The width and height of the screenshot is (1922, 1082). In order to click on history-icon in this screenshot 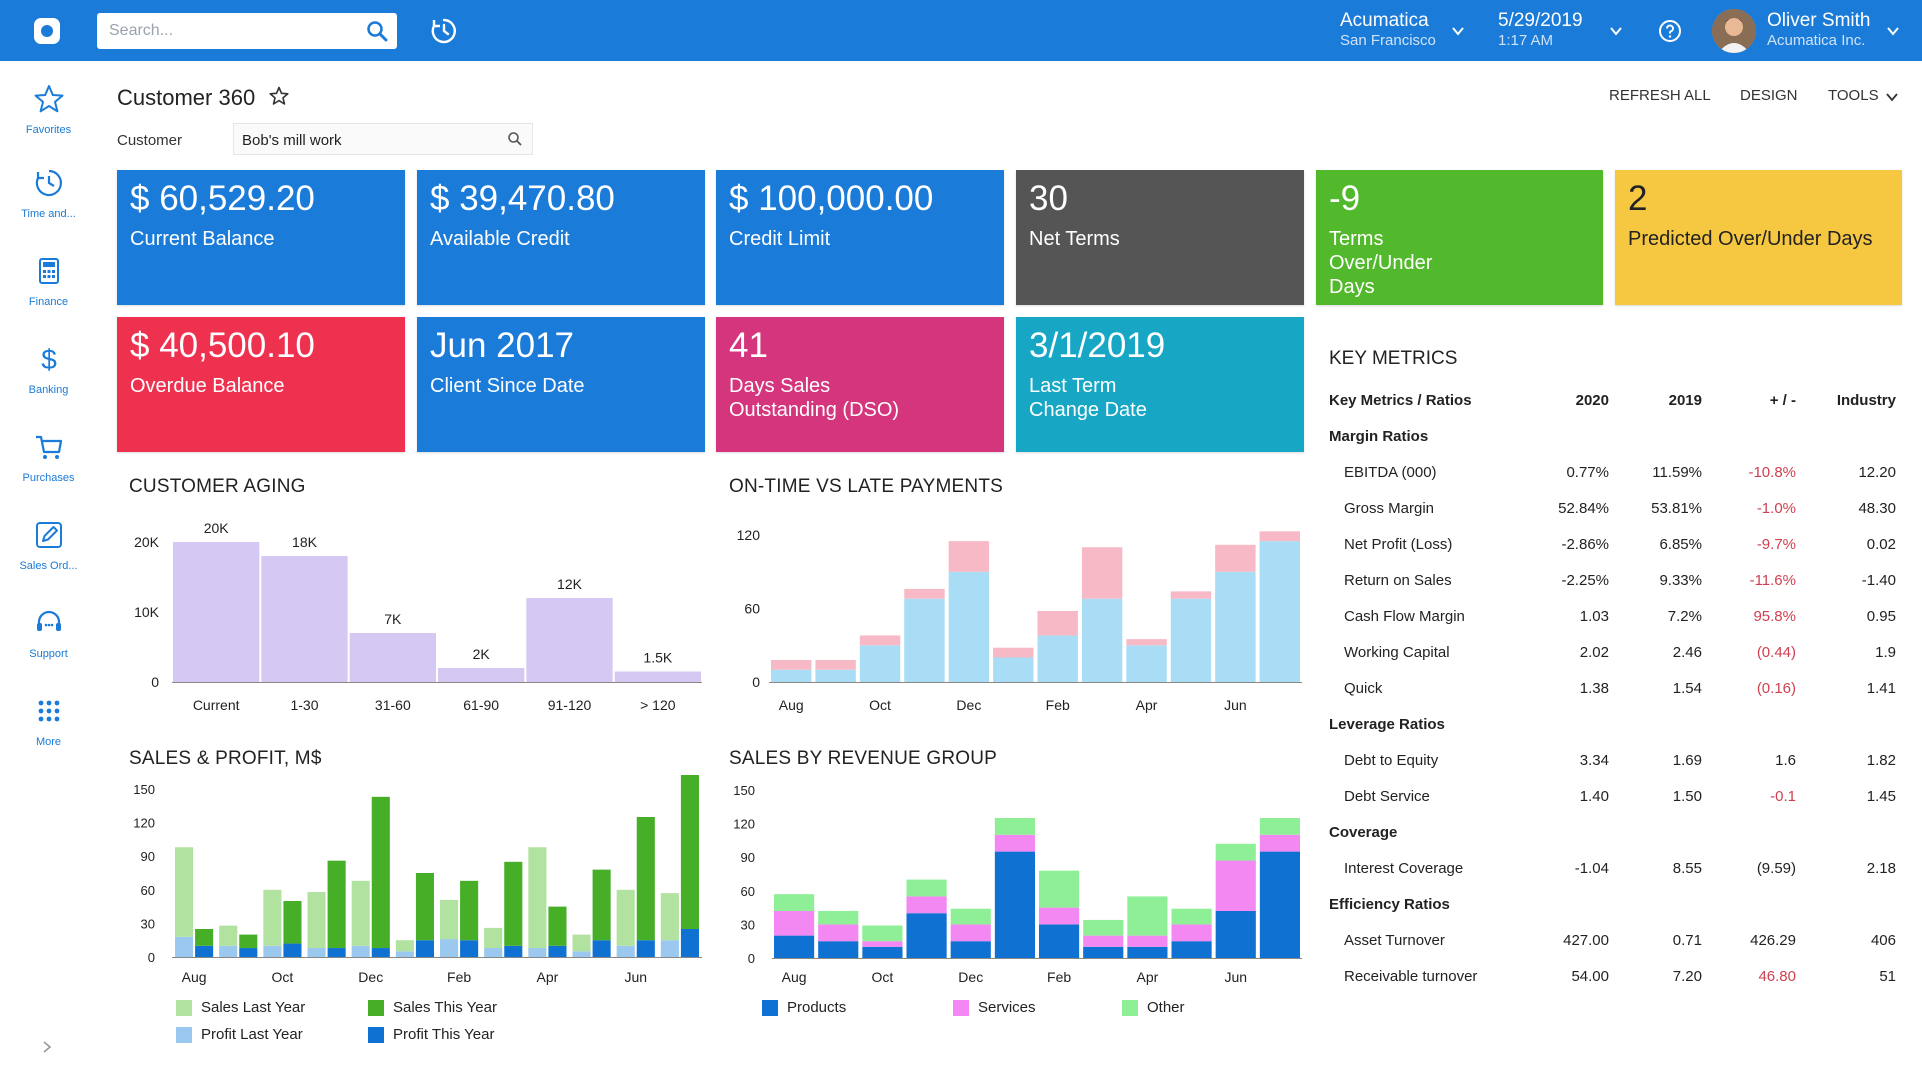, I will do `click(444, 31)`.